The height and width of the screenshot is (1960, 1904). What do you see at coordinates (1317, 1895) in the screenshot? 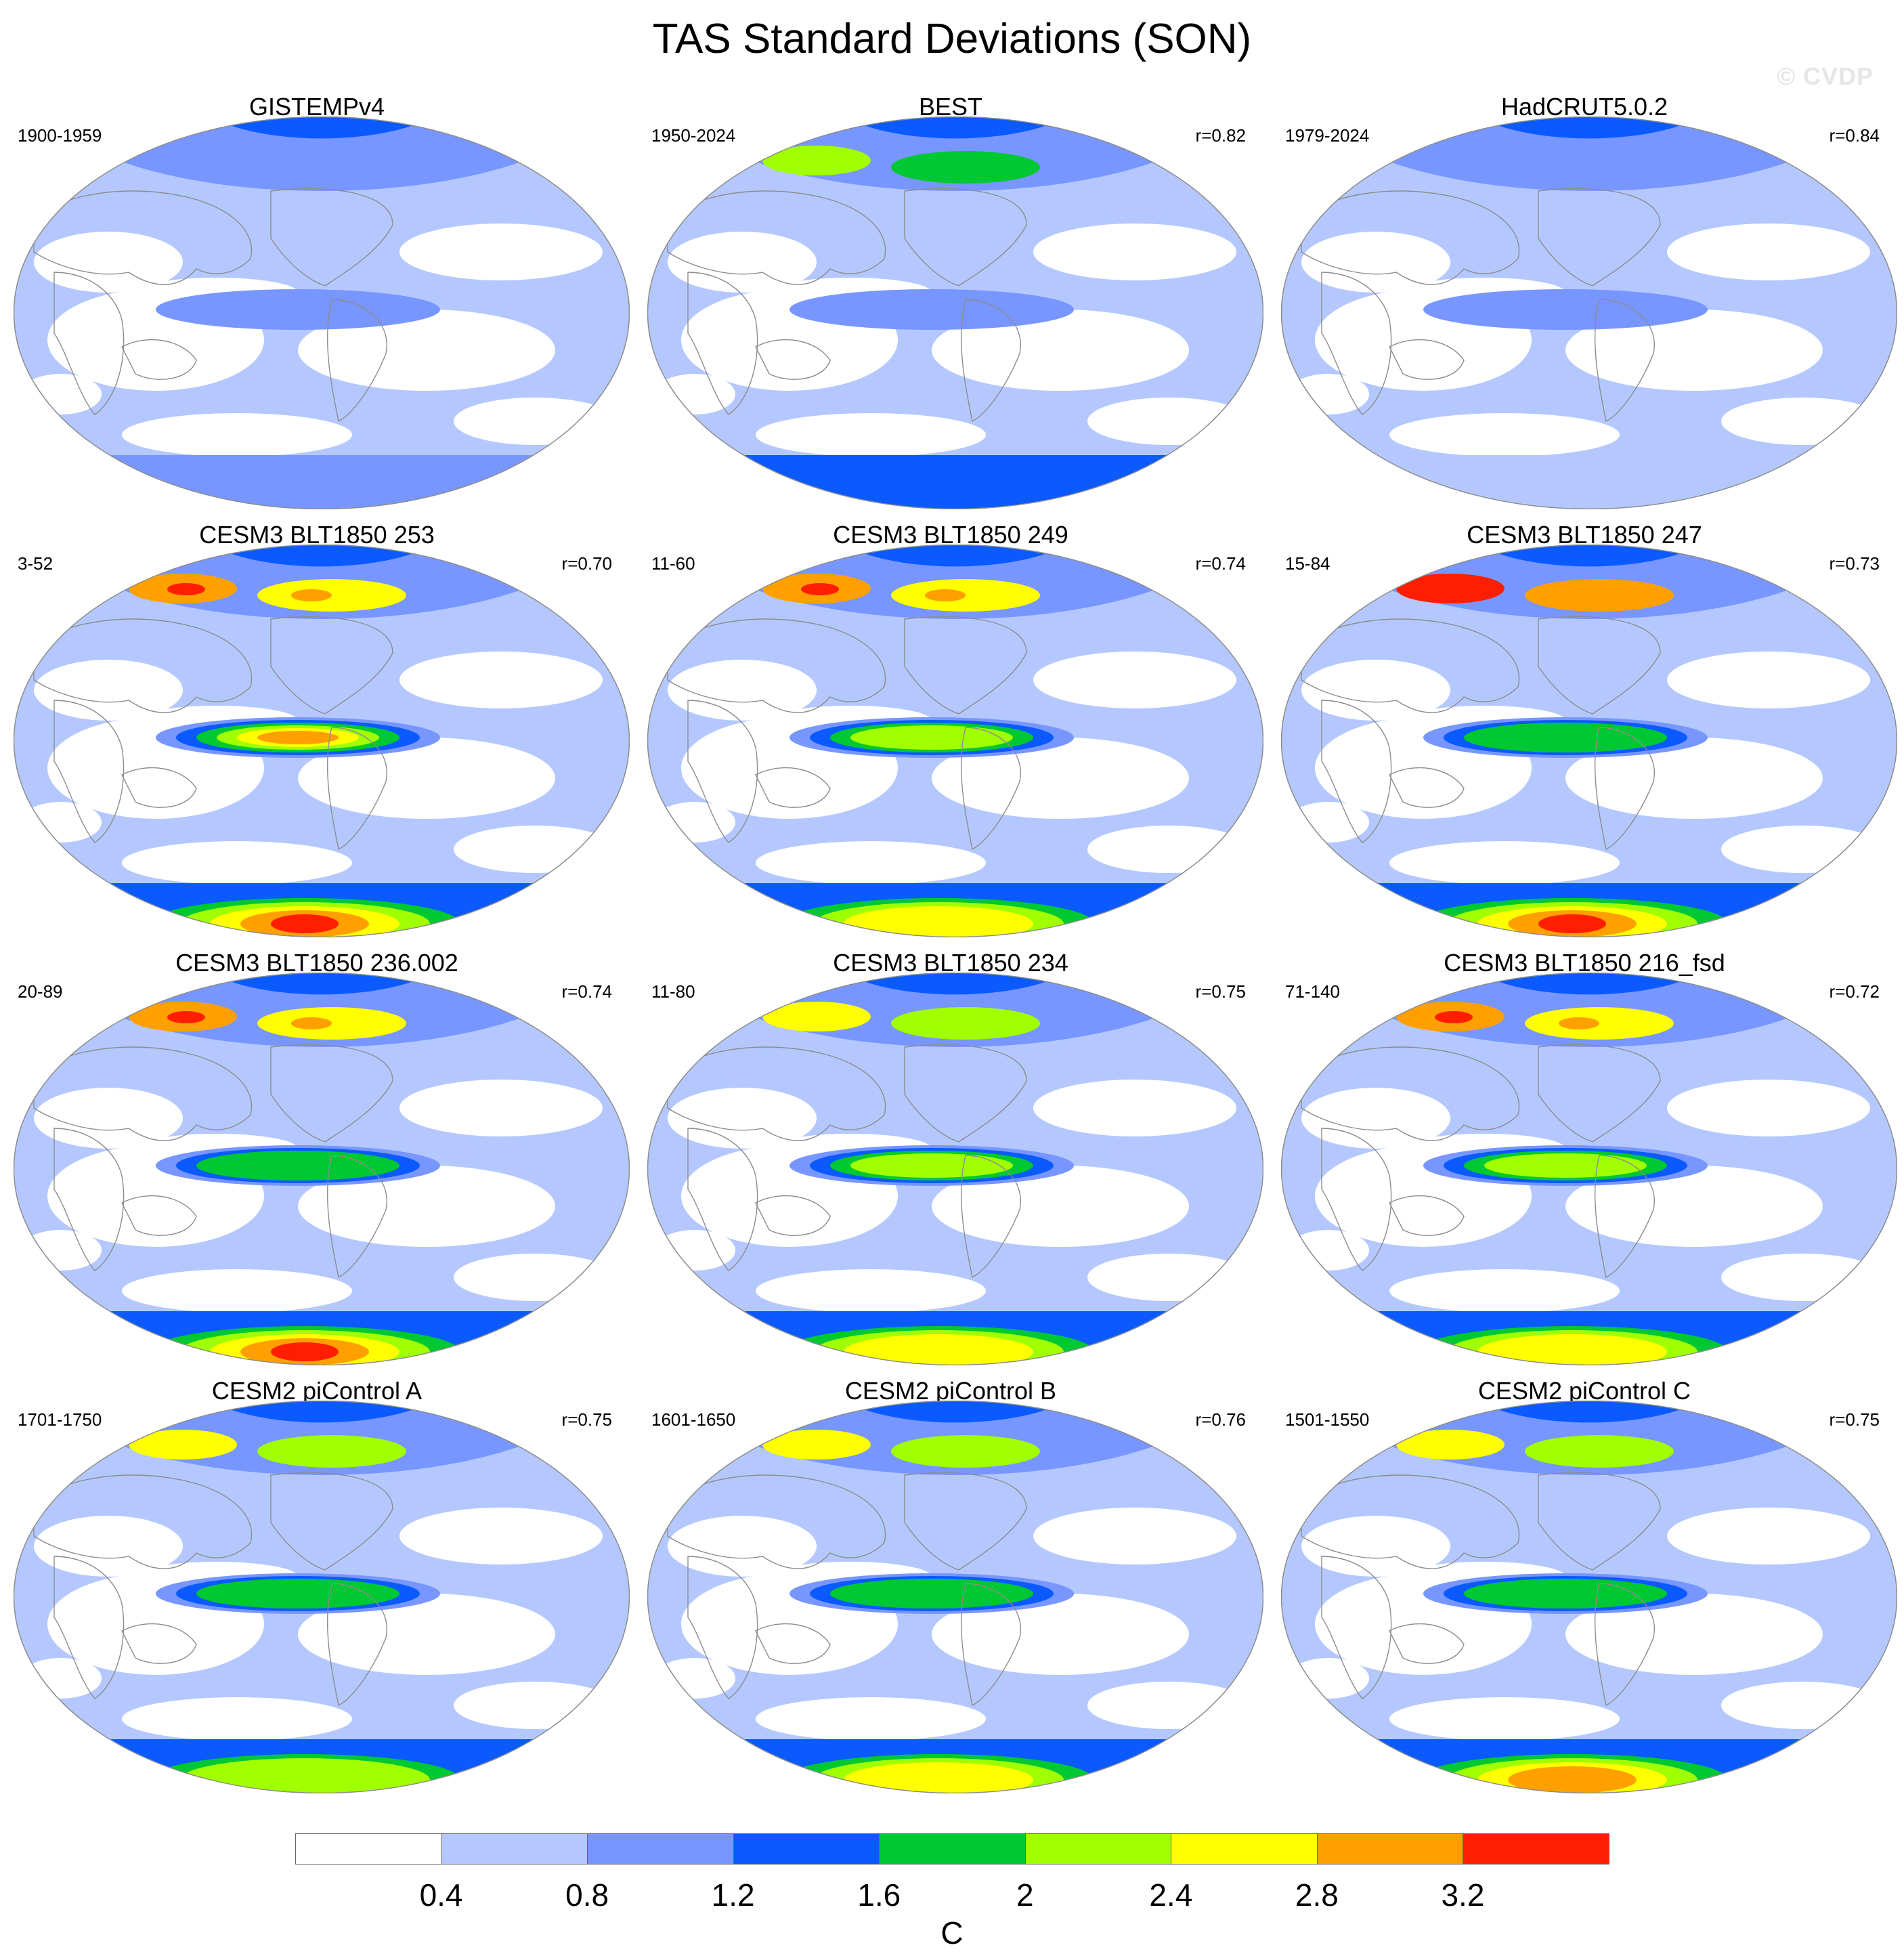
I see `colorbar-tick-label: 2.8` at bounding box center [1317, 1895].